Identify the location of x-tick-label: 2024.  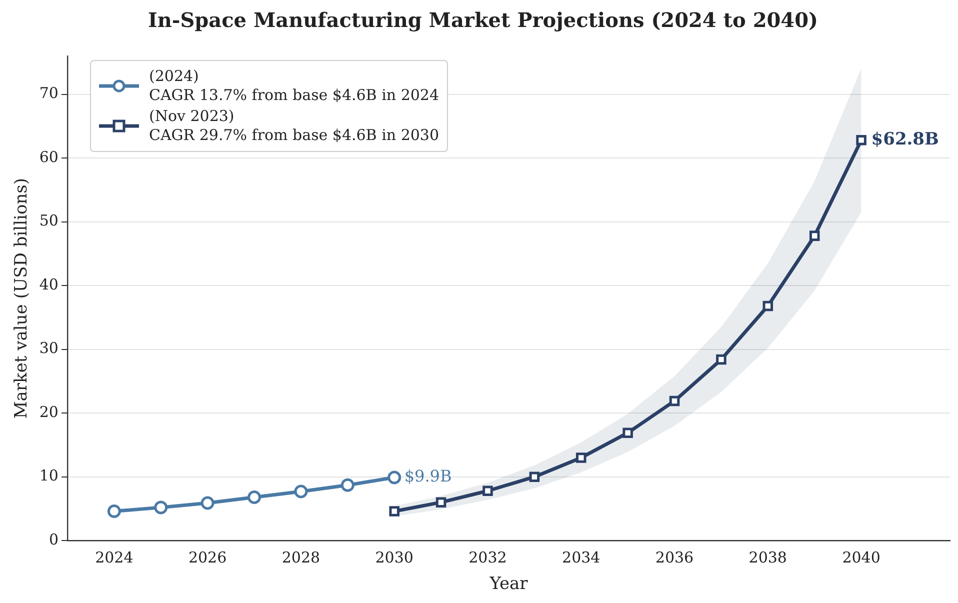
(114, 557).